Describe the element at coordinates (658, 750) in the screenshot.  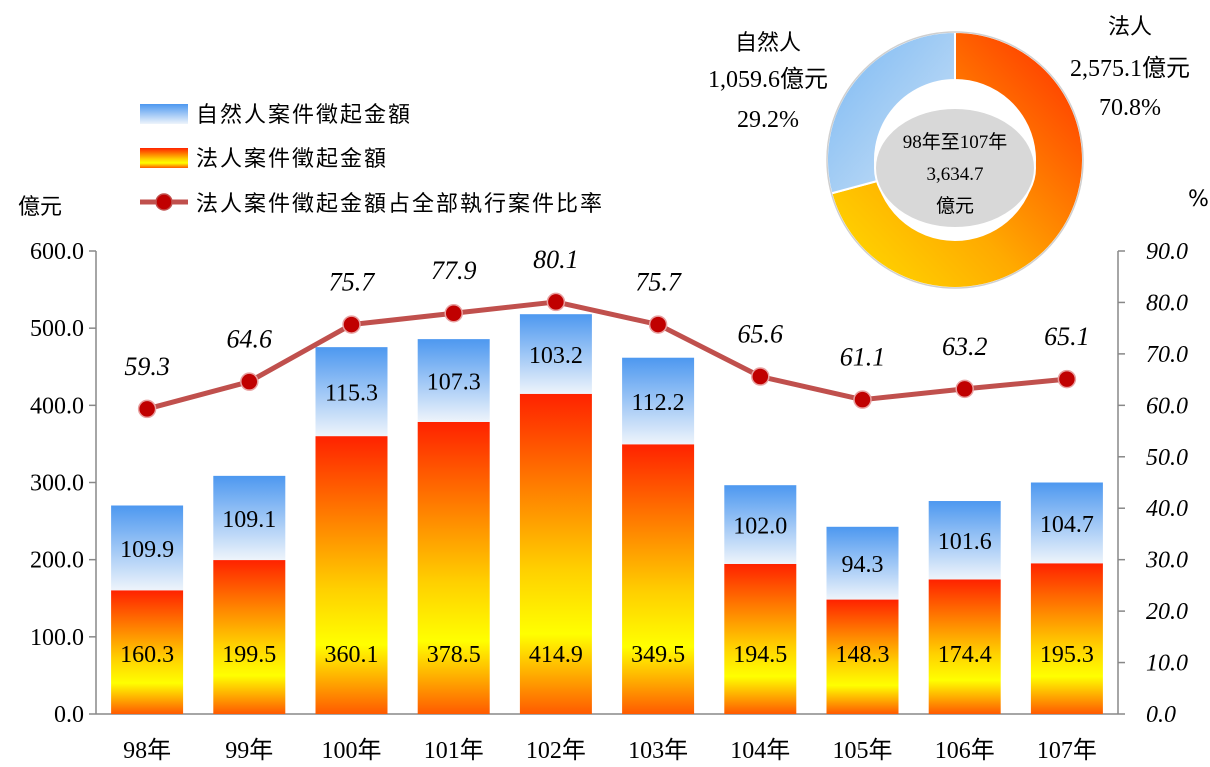
I see `x-tick-label: 103年` at that location.